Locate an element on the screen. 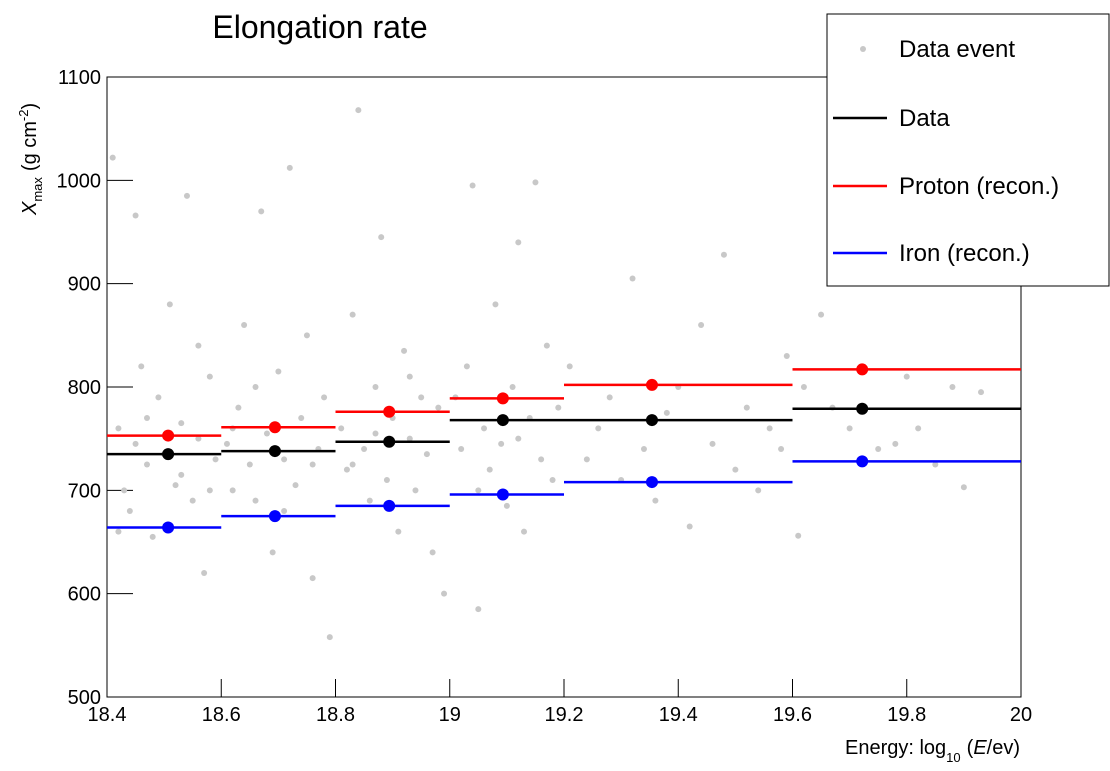  y-tick-label: 700 is located at coordinates (84, 491).